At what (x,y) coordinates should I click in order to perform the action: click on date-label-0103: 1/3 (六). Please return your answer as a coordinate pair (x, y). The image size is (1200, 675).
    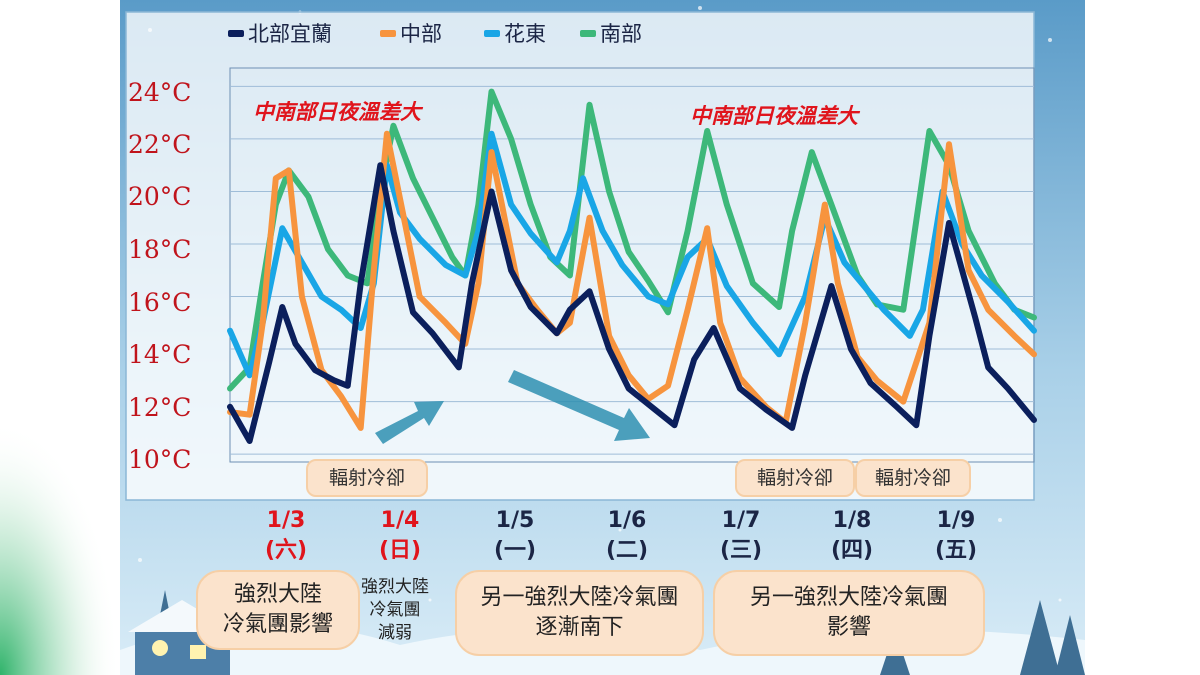
    Looking at the image, I should click on (286, 536).